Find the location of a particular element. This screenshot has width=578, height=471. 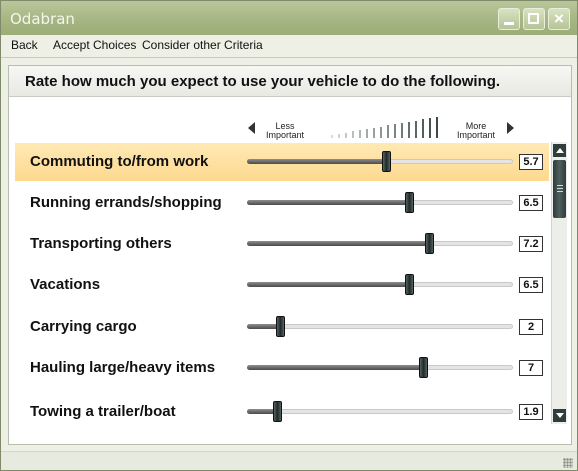

rating-value: 2 is located at coordinates (531, 327).